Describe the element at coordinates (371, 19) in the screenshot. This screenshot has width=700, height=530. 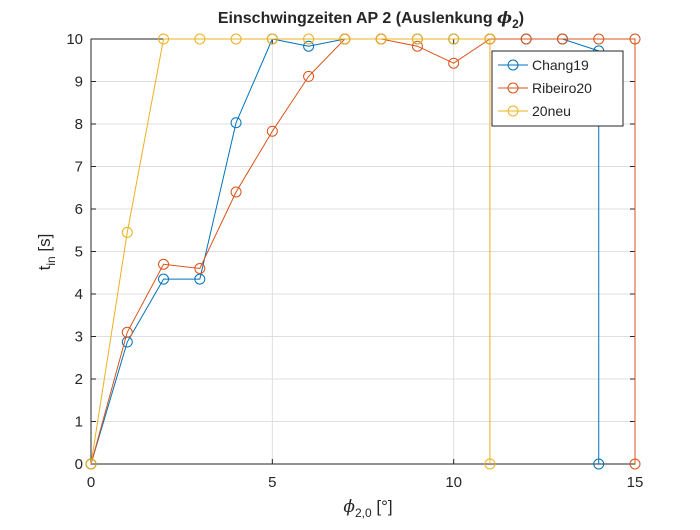
I see `chart-title: Einschwingzeiten AP 2 (Auslenkung ϕ2)` at that location.